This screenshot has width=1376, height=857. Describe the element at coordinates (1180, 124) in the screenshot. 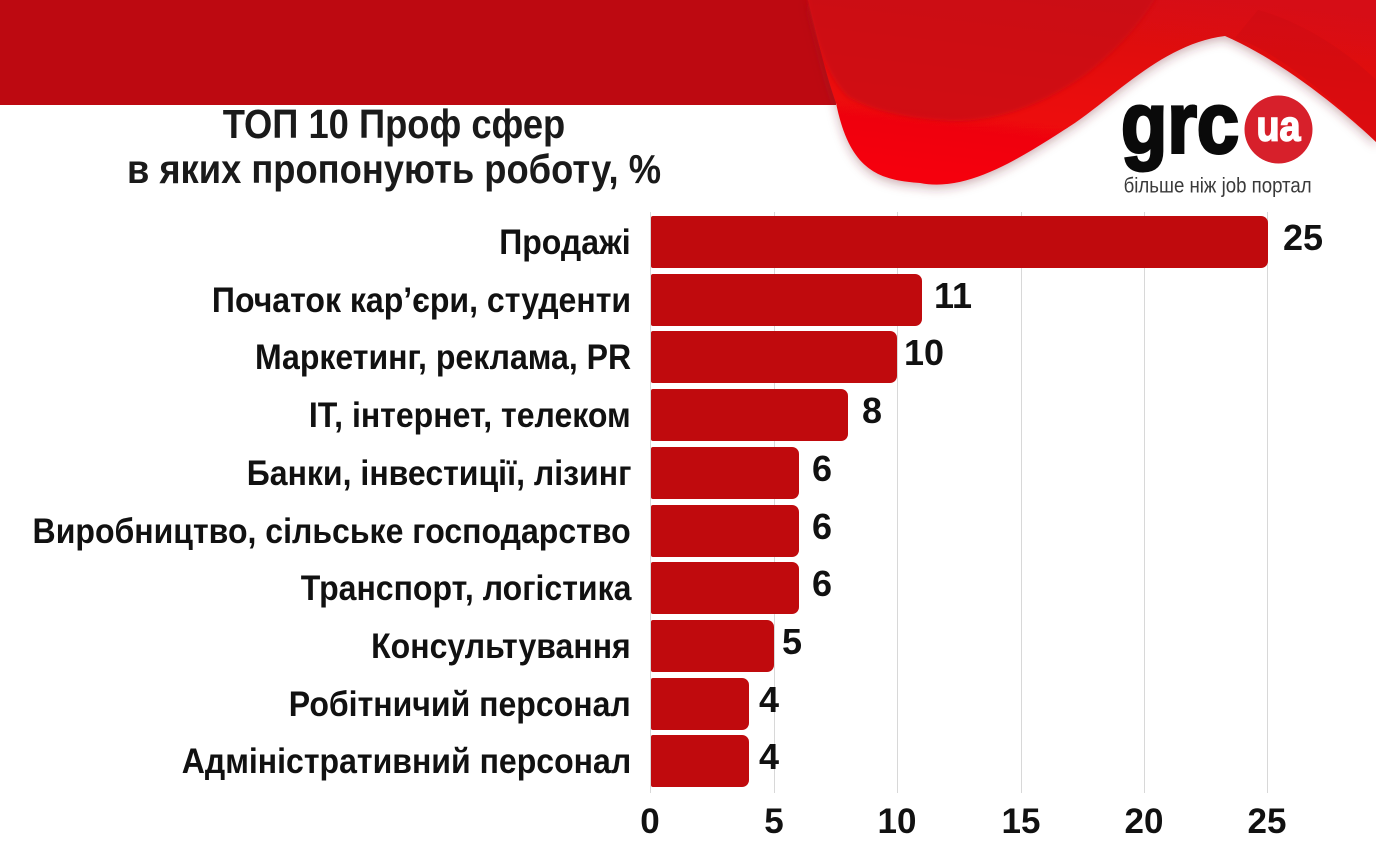

I see `svg-text: grc` at that location.